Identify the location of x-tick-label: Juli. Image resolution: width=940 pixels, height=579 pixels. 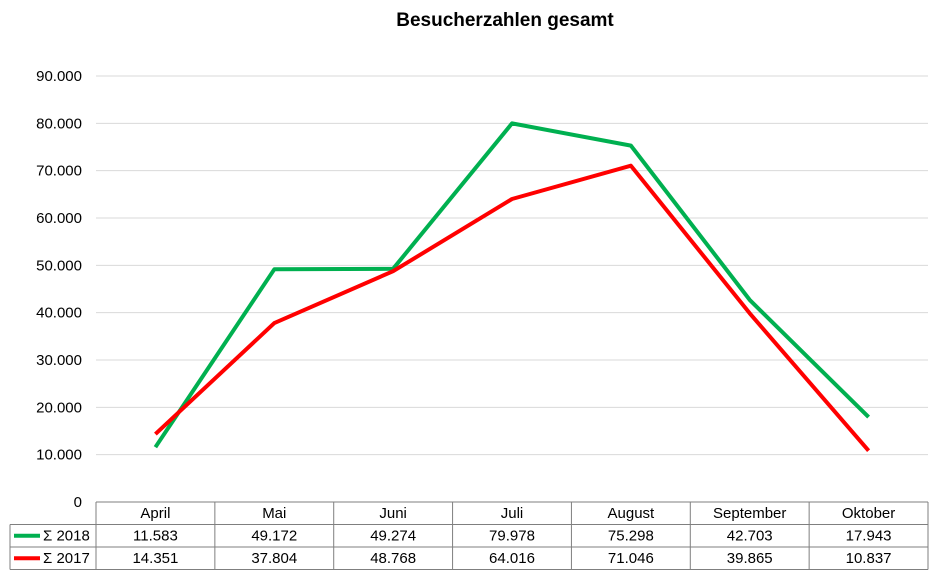
(512, 513).